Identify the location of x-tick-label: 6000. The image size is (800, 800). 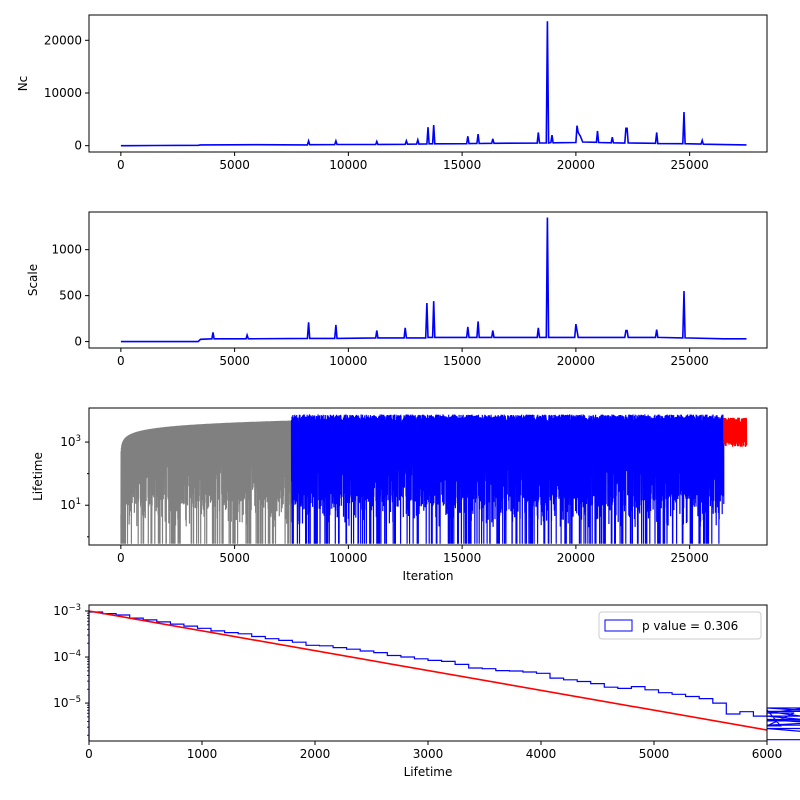
(767, 754).